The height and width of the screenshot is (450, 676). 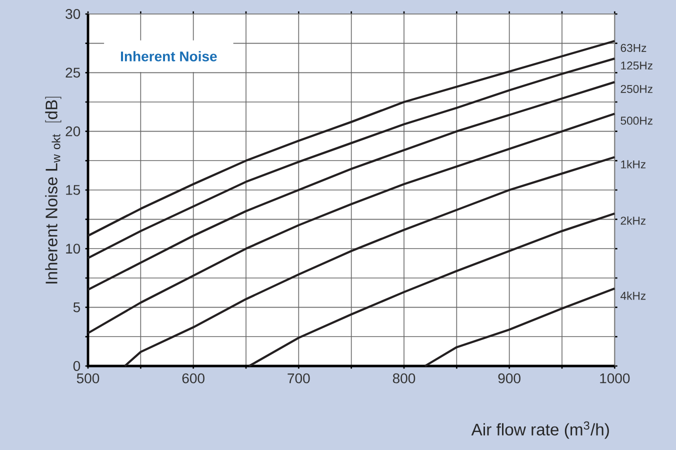 I want to click on series-label: 500Hz, so click(x=636, y=120).